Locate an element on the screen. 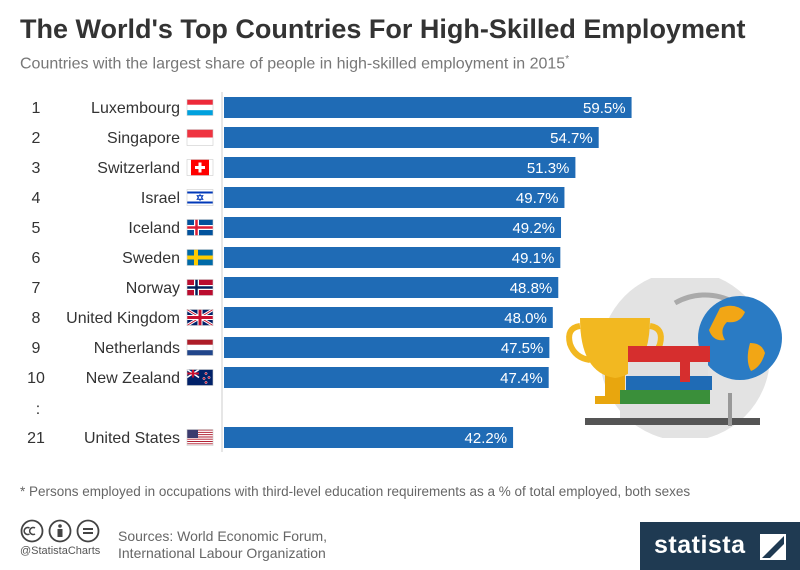 This screenshot has height=570, width=800. sources-line-1: Sources: World Economic Forum, is located at coordinates (223, 536).